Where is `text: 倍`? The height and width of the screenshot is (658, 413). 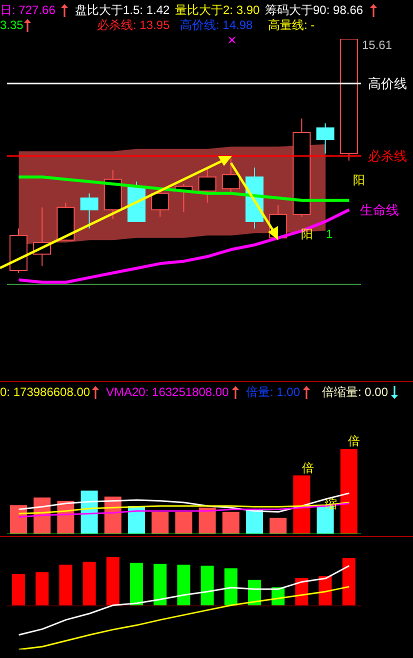 text: 倍 is located at coordinates (354, 441).